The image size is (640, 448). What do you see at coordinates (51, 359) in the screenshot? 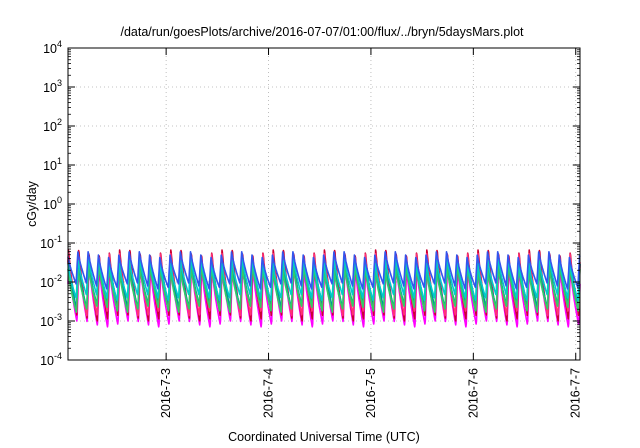
I see `y-tick-label: 10⁻⁴` at bounding box center [51, 359].